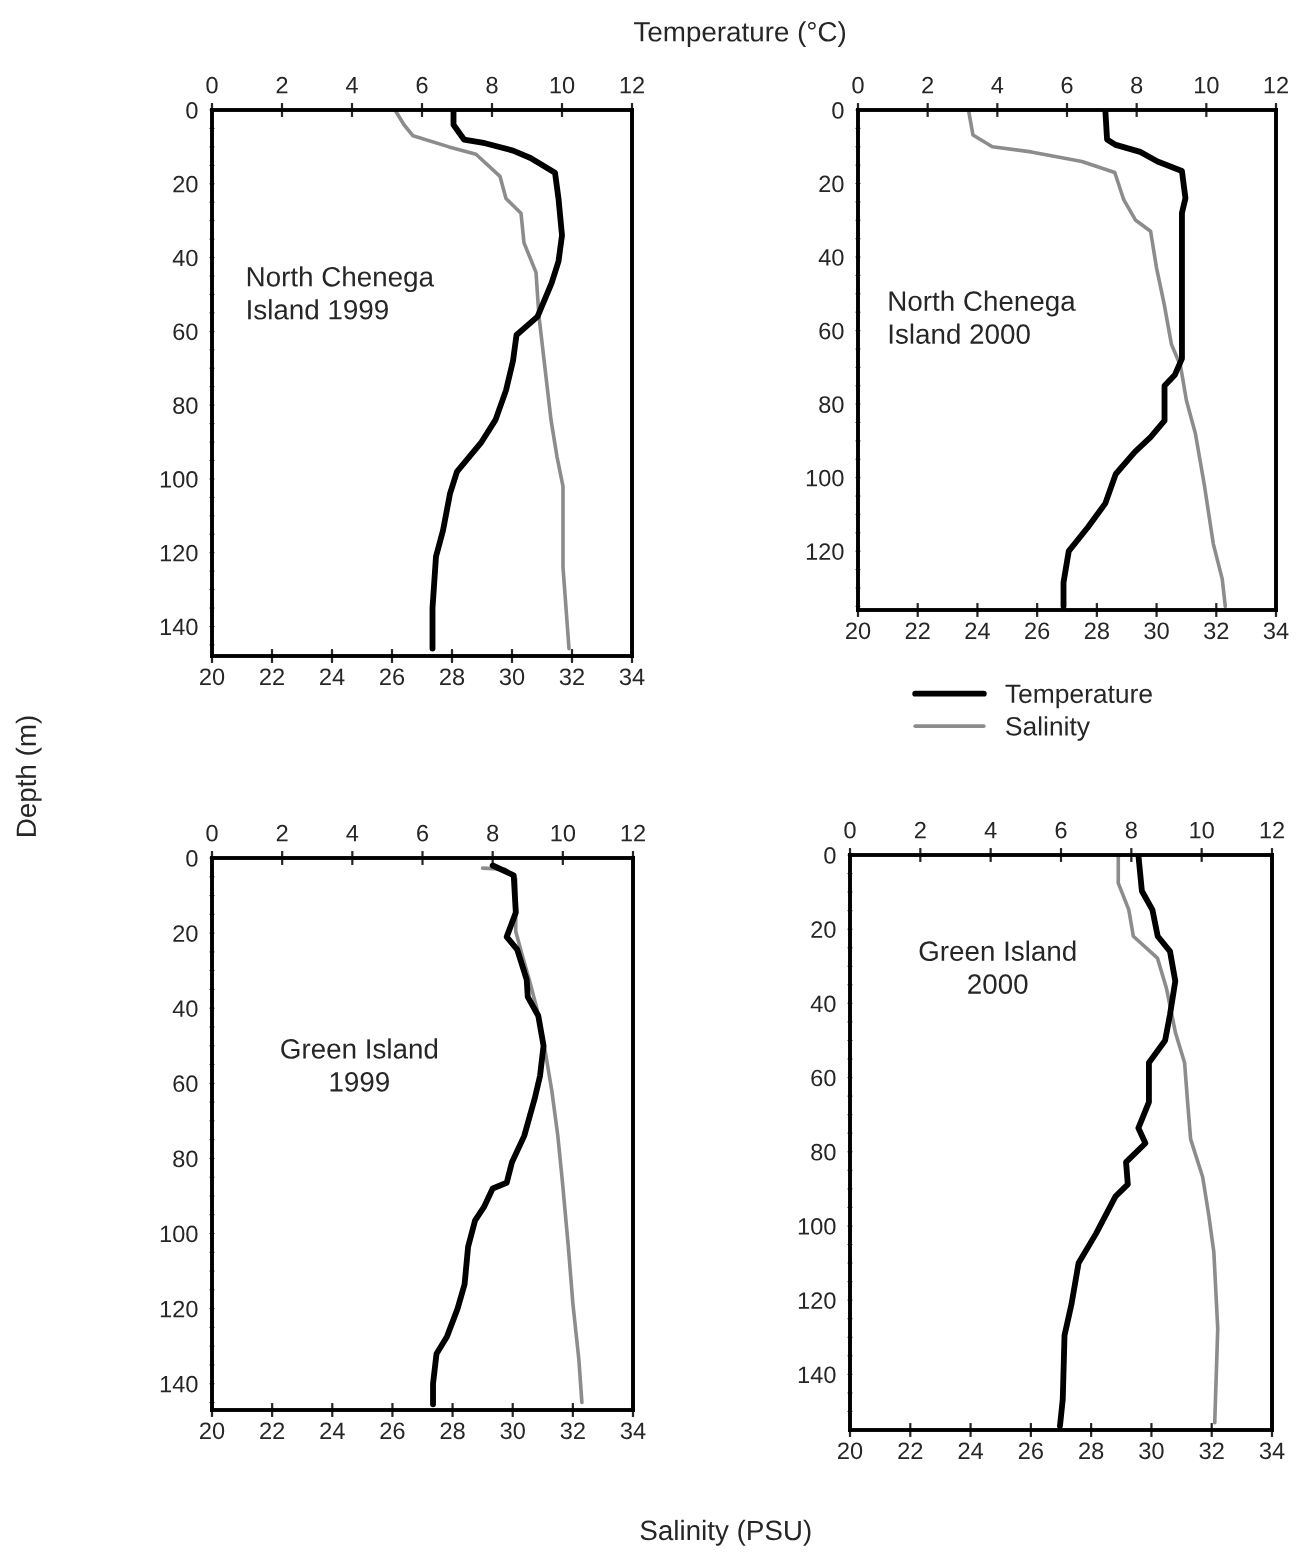  I want to click on annotation: Green Island 1999, so click(359, 1065).